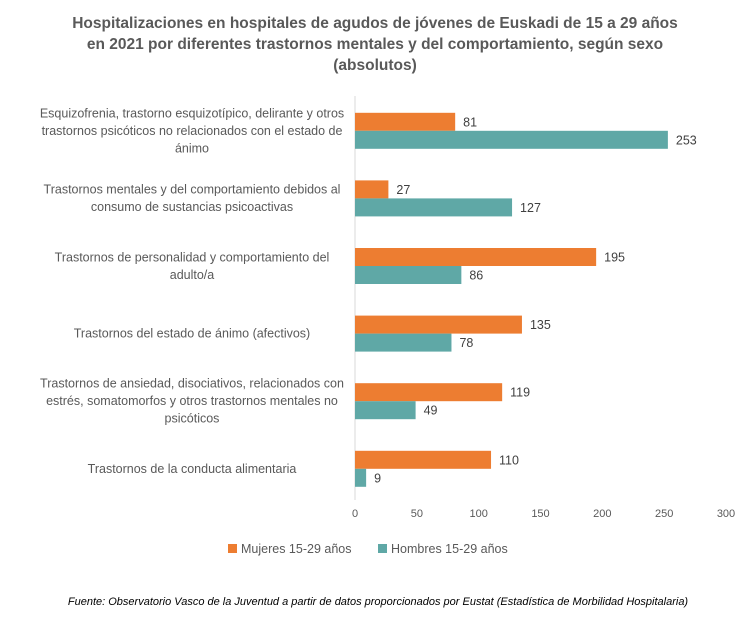  I want to click on data-label: 78, so click(466, 343).